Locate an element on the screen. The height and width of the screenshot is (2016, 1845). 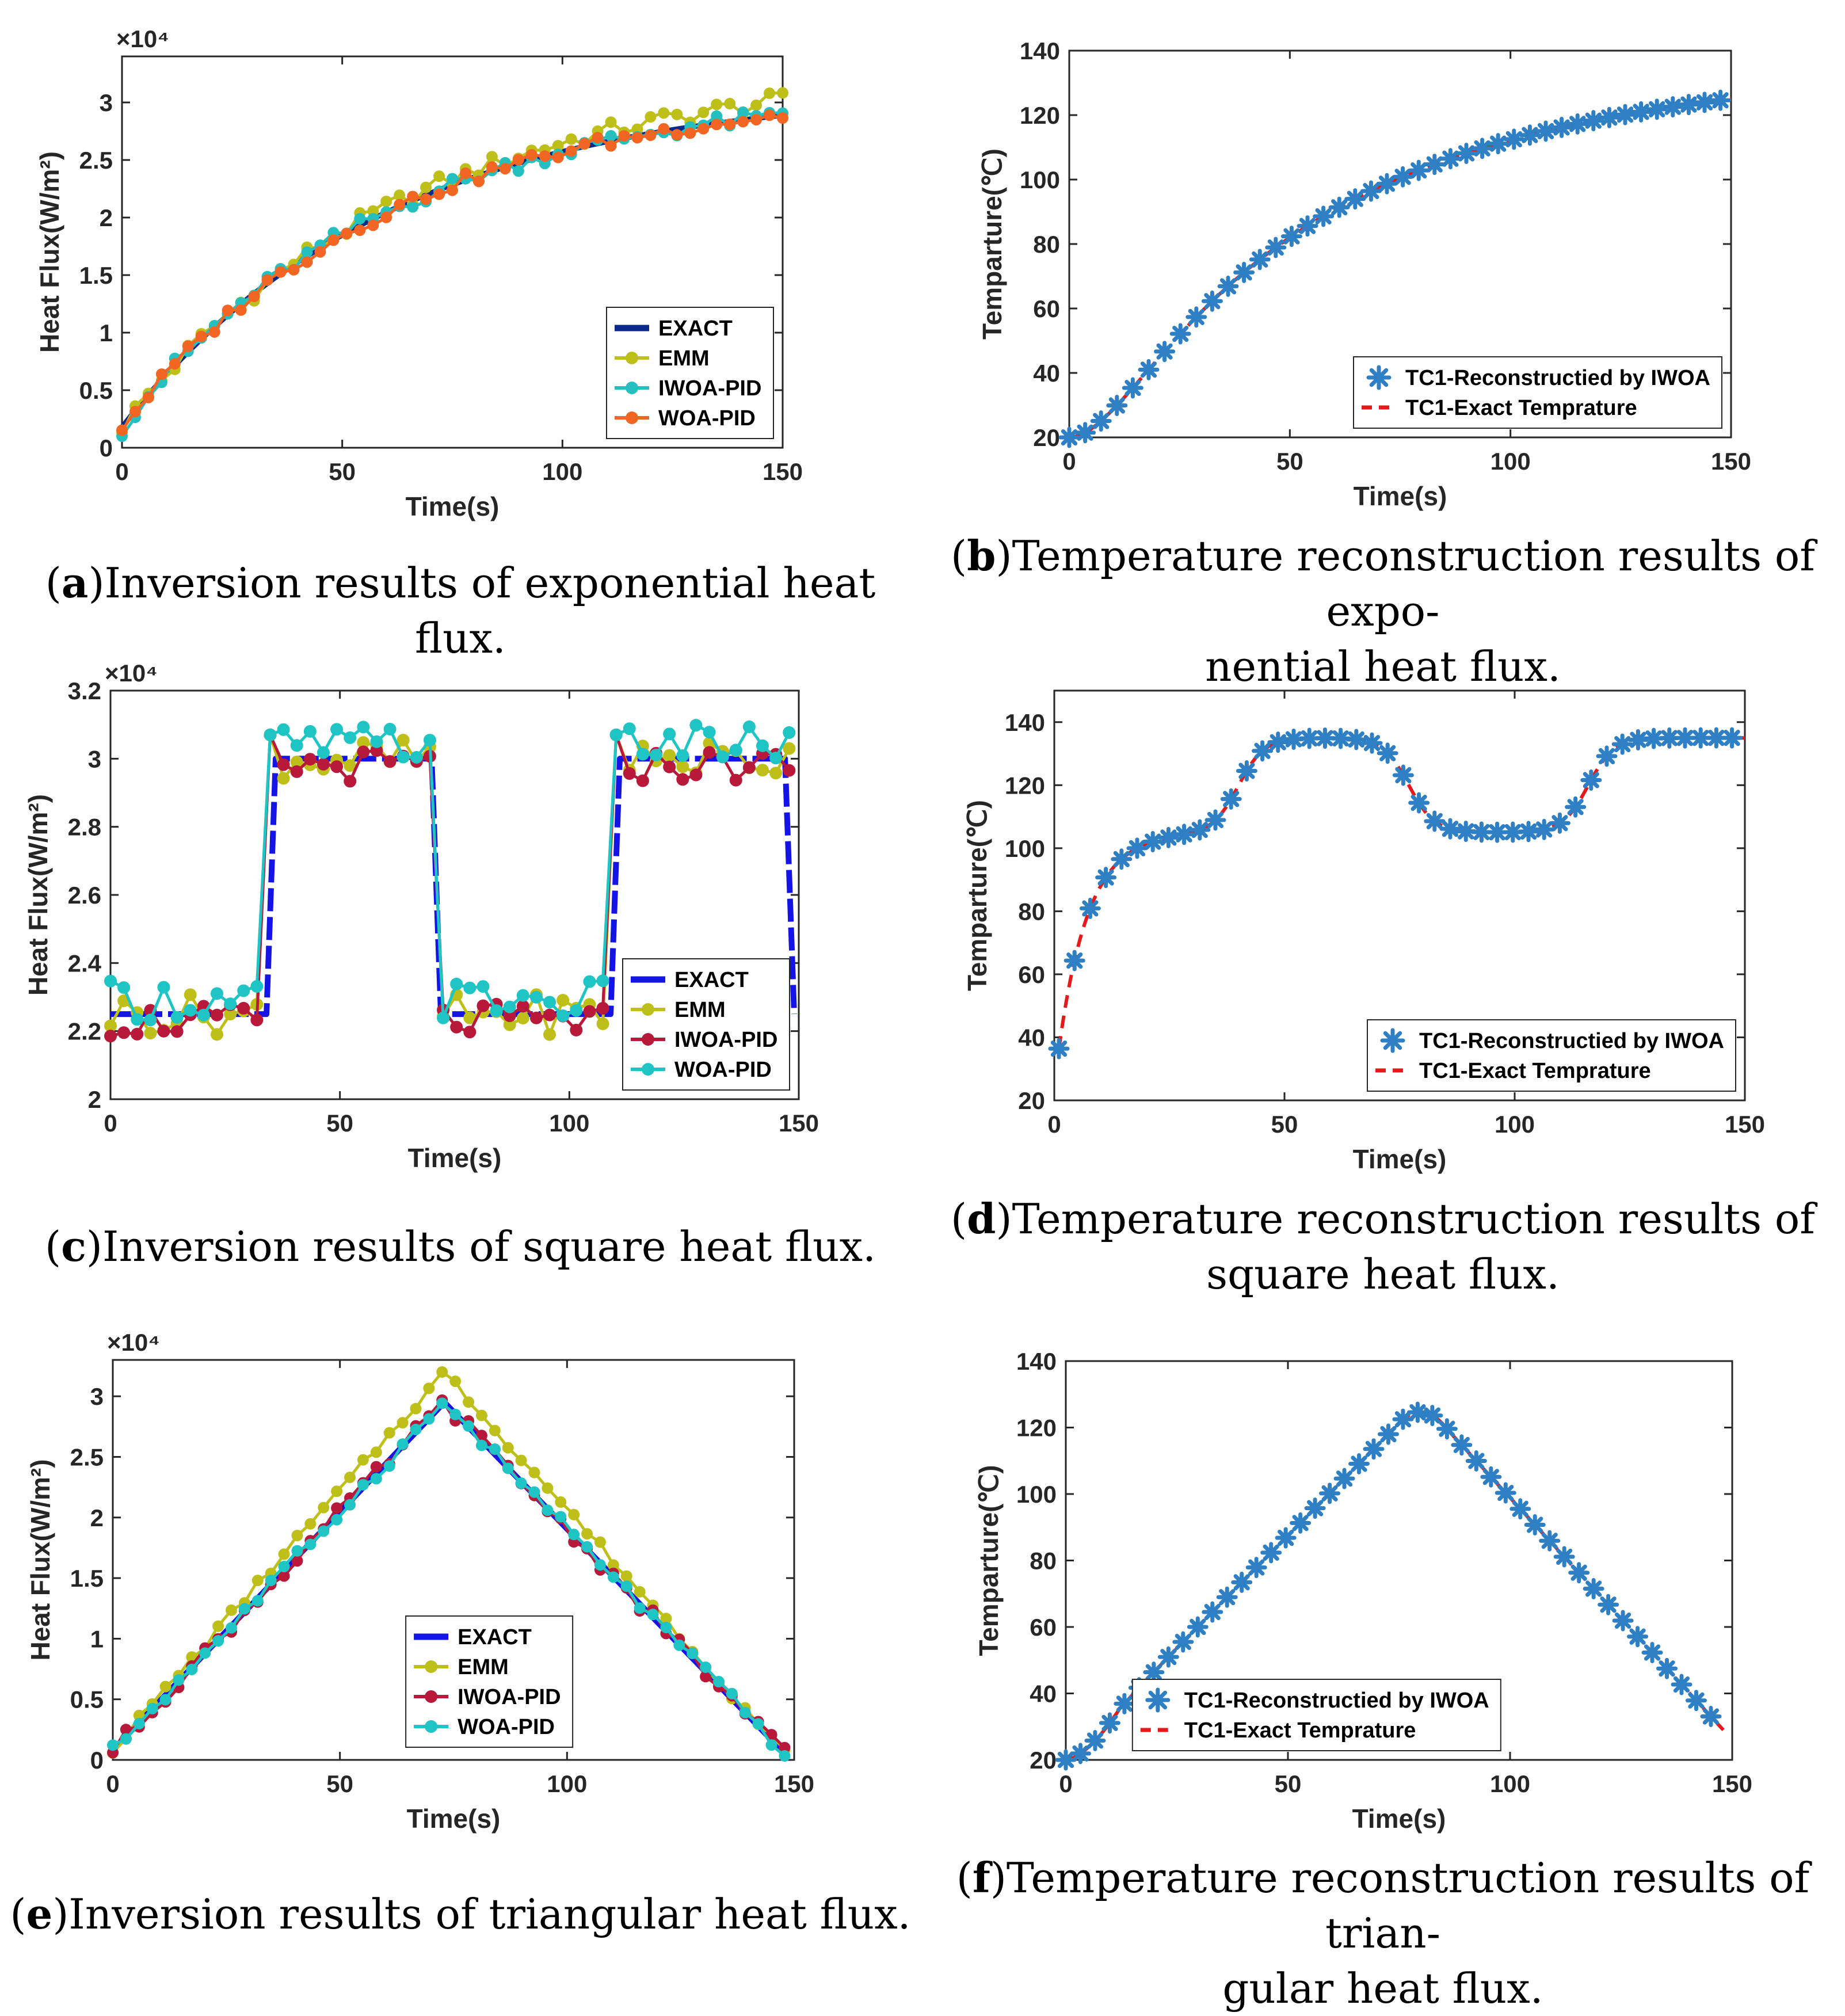
y-tick-label-d-3: 80 is located at coordinates (1031, 911).